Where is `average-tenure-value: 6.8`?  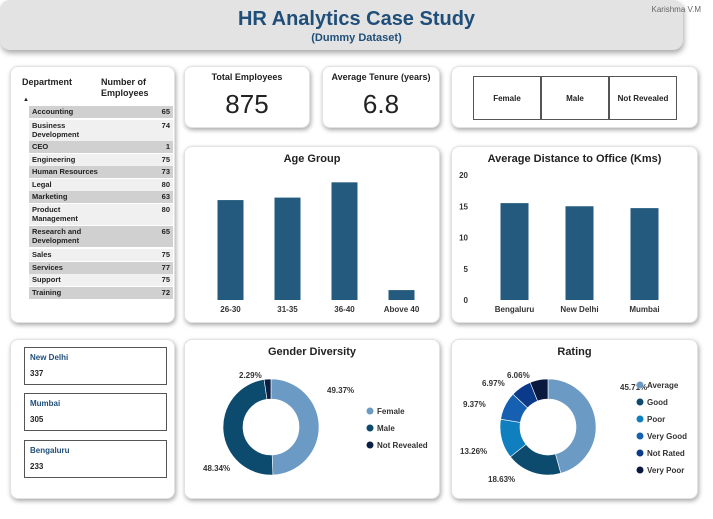
average-tenure-value: 6.8 is located at coordinates (381, 104).